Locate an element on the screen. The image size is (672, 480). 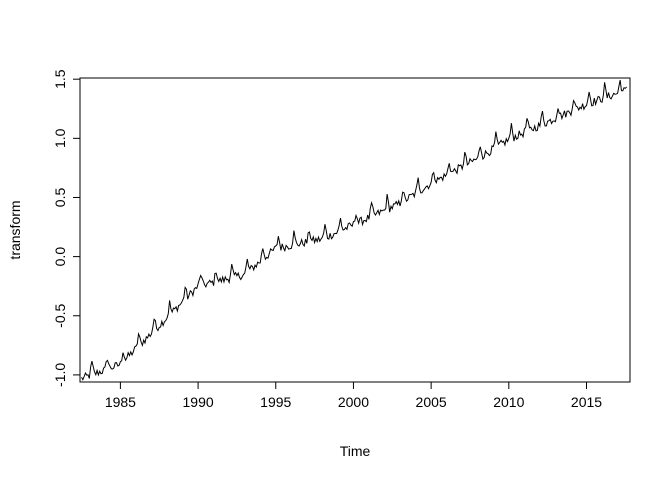
y-tick-label: -0.5 is located at coordinates (60, 315).